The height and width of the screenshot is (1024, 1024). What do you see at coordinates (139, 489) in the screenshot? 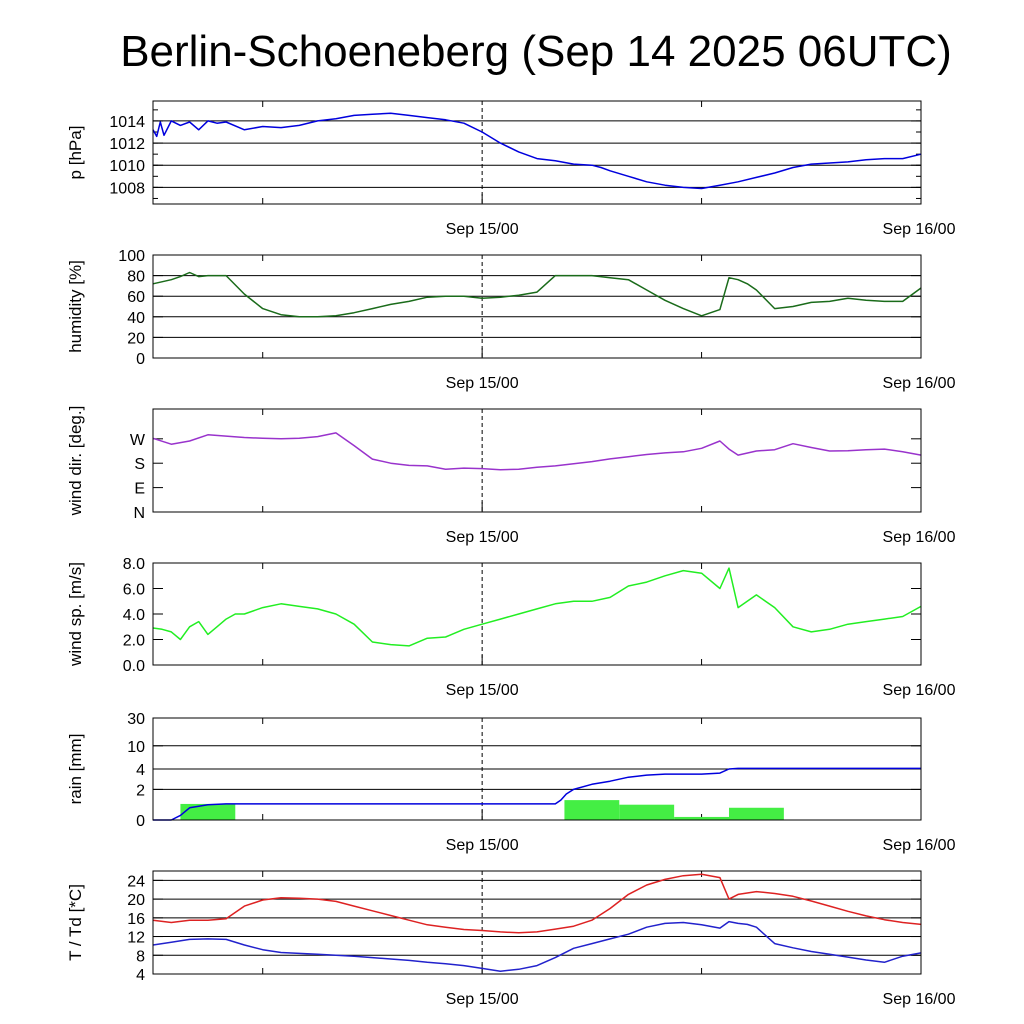
I see `y-tick-label: E` at bounding box center [139, 489].